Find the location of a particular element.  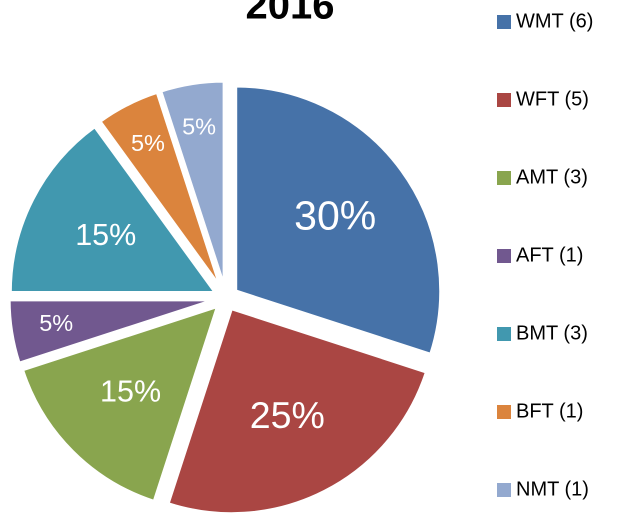

legend-label: NMT (1) is located at coordinates (552, 489).